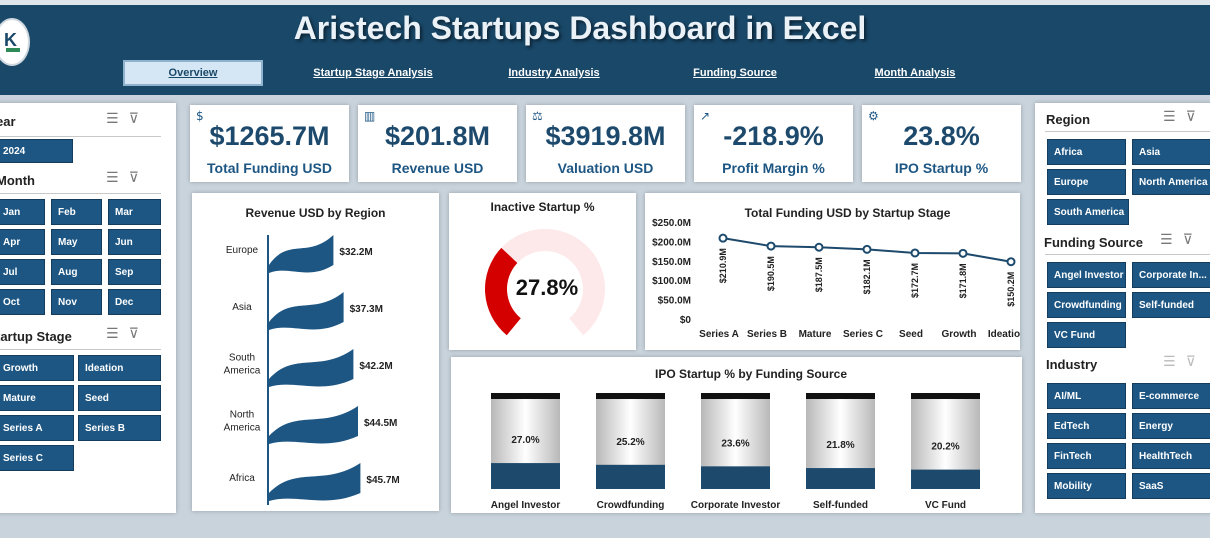 The height and width of the screenshot is (538, 1210). I want to click on inactive-startup-chart: Inactive Startup % 27.8%, so click(542, 271).